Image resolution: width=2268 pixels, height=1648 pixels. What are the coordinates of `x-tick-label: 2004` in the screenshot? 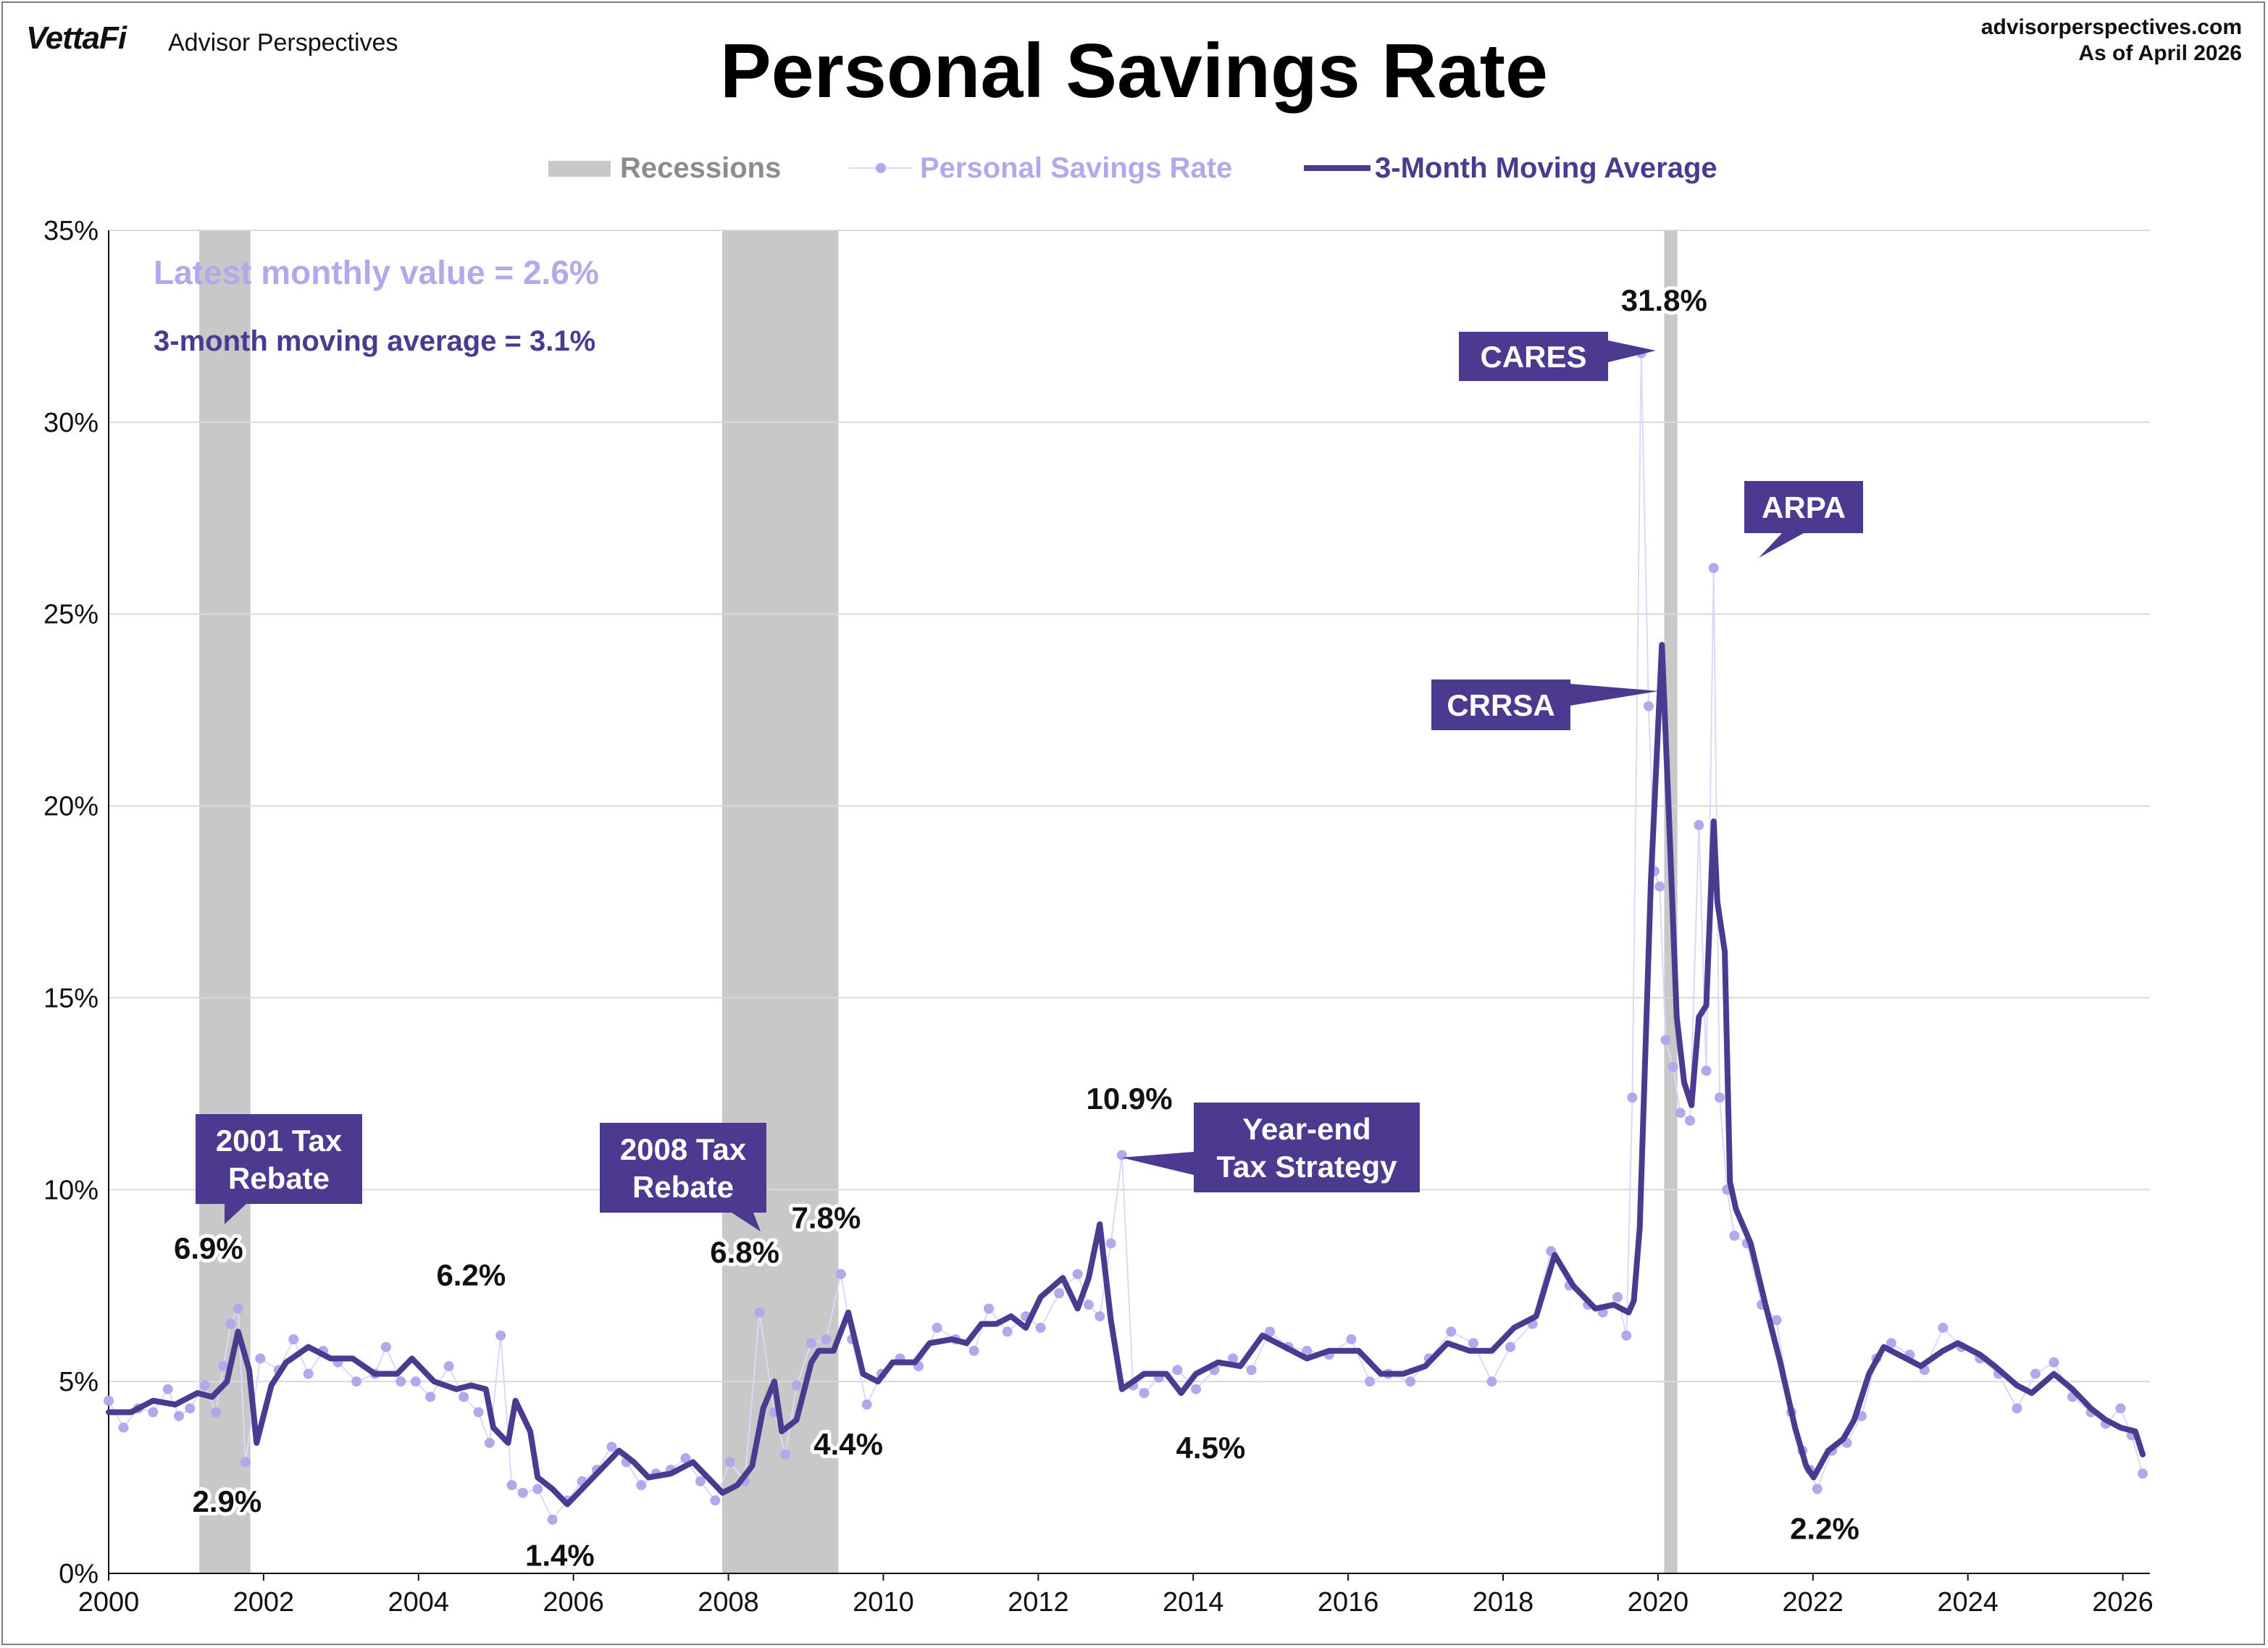 It's located at (419, 1602).